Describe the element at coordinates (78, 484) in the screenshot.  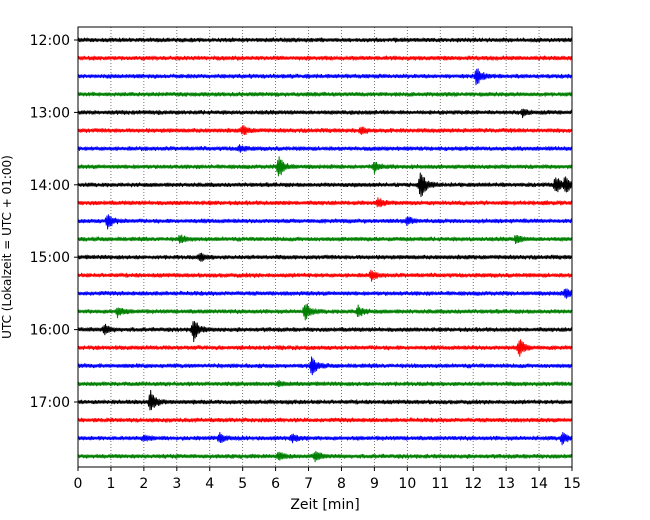
I see `x-tick-label: 0` at that location.